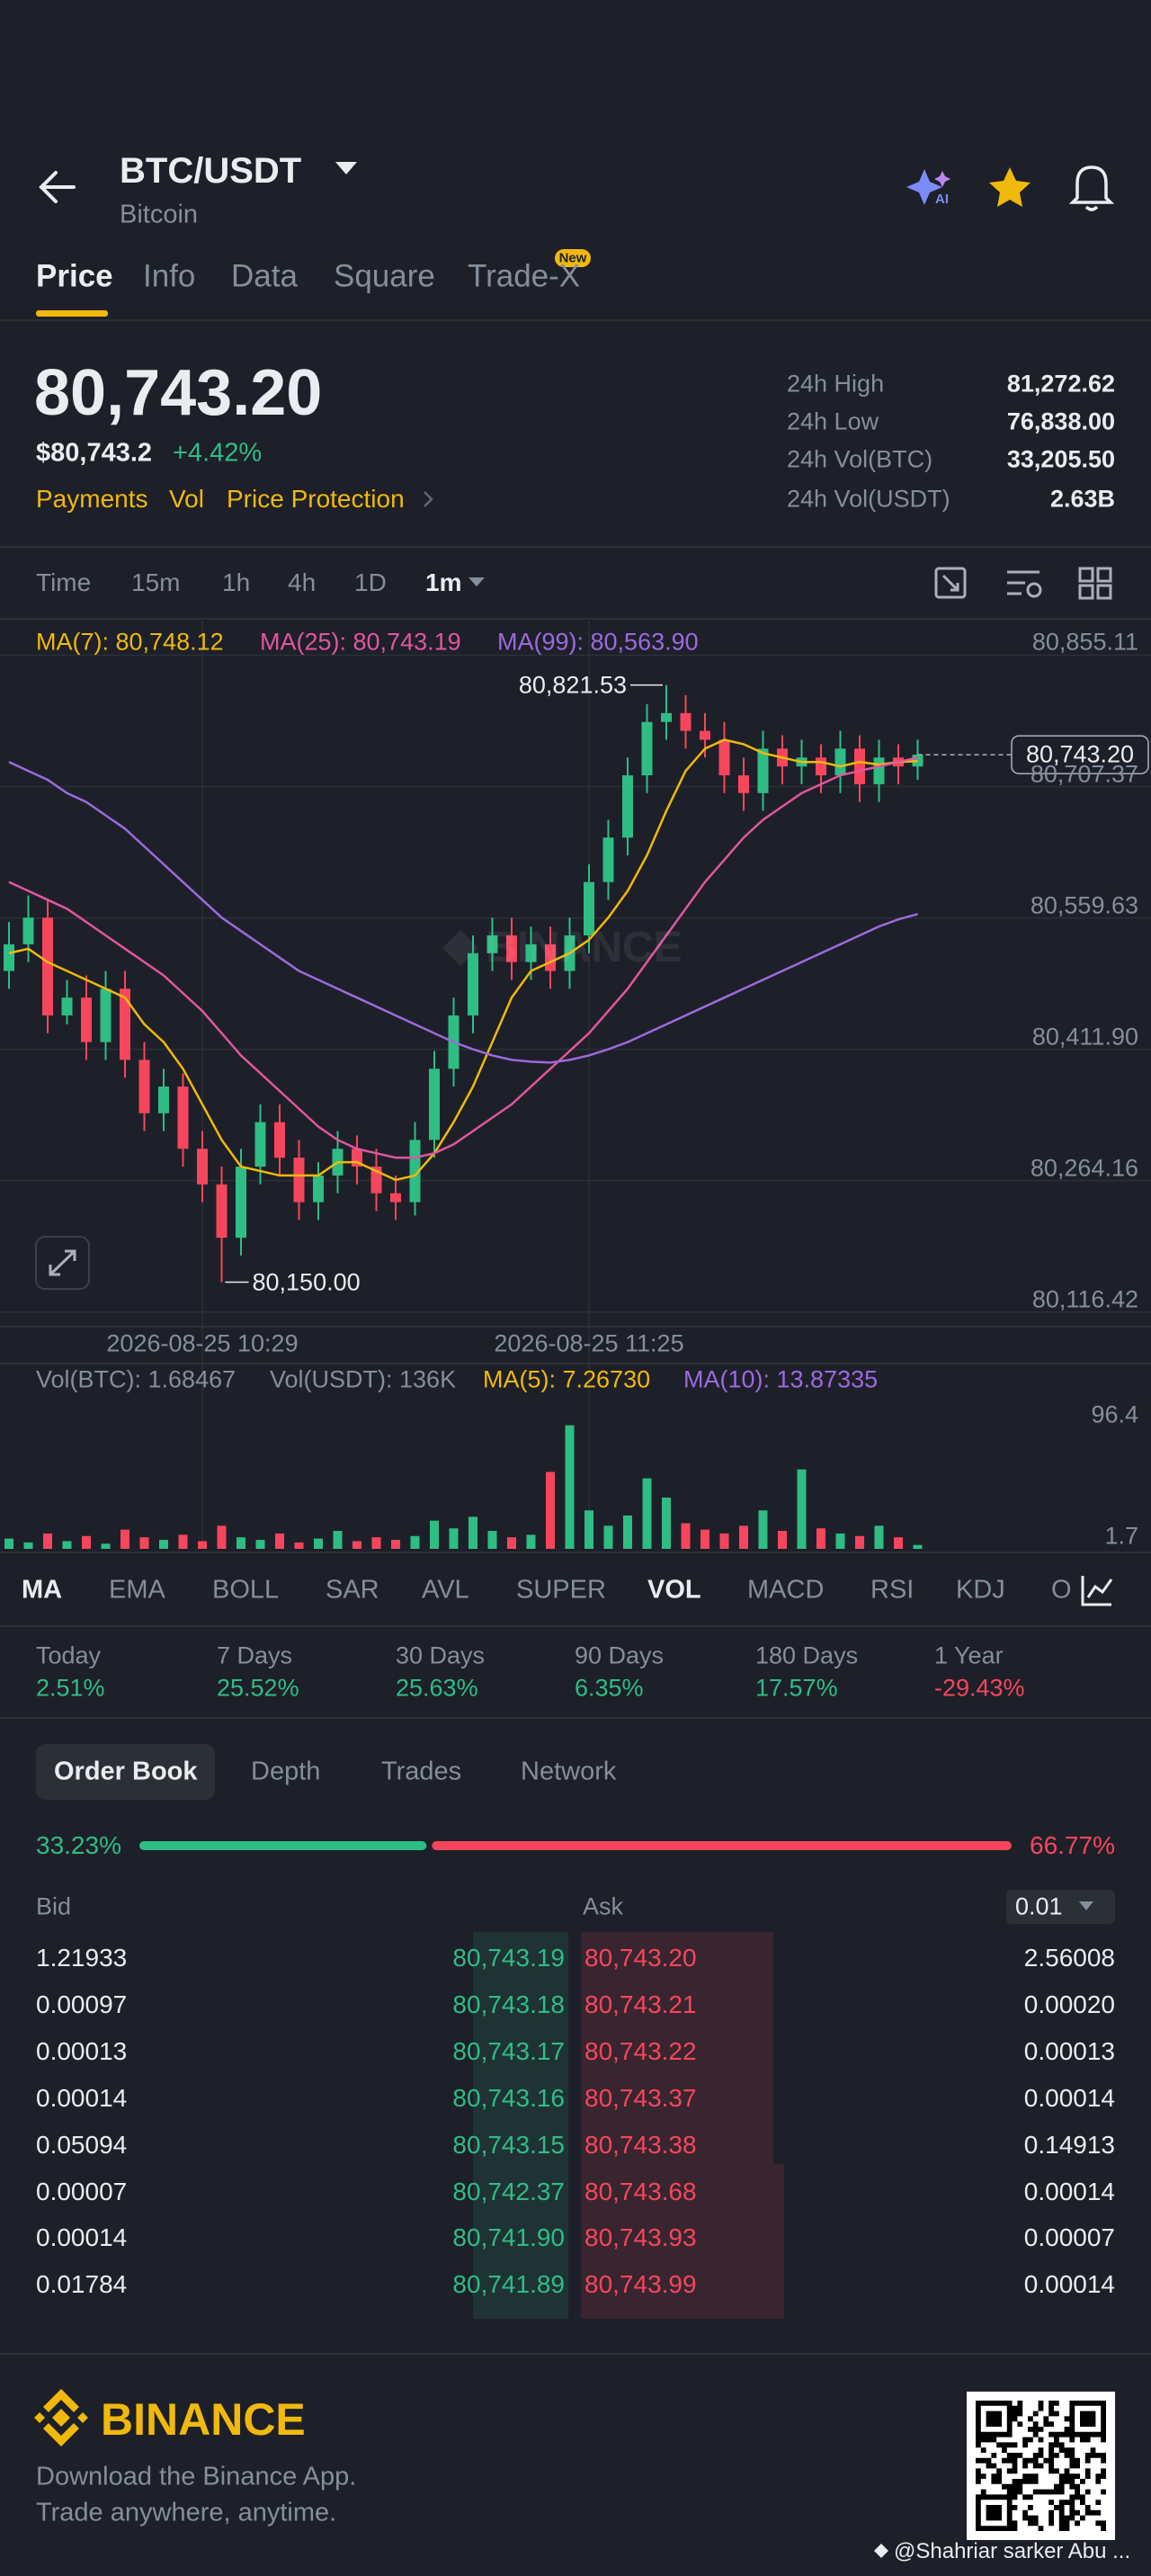 This screenshot has width=1151, height=2576. I want to click on order-tab: Trades, so click(421, 1771).